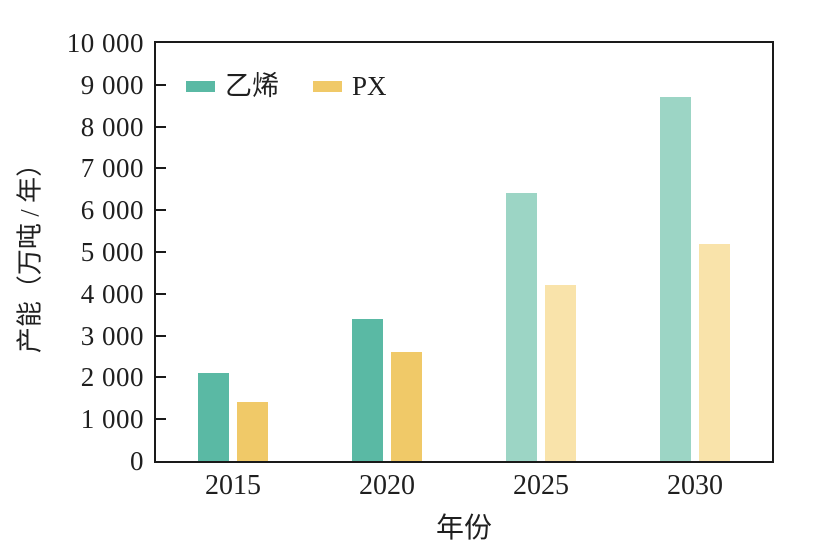 This screenshot has width=813, height=555. I want to click on y-tick-label: 6 000, so click(112, 210).